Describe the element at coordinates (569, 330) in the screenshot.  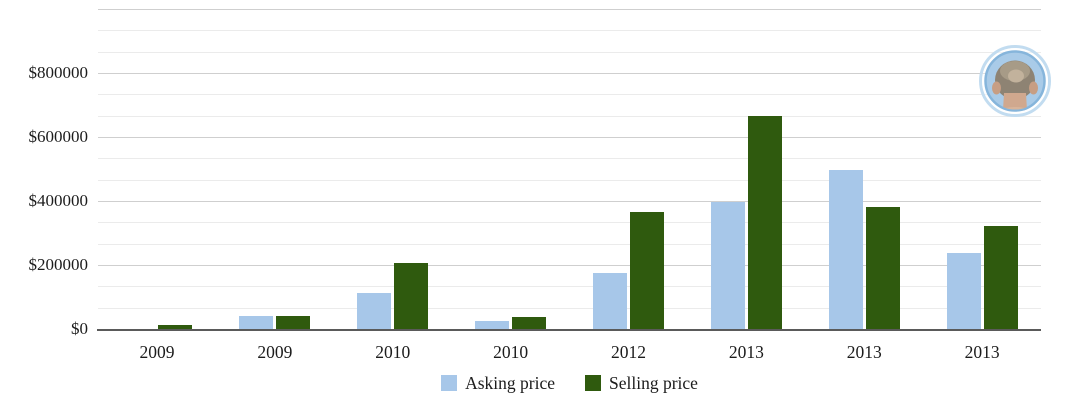
I see `x-axis-line` at that location.